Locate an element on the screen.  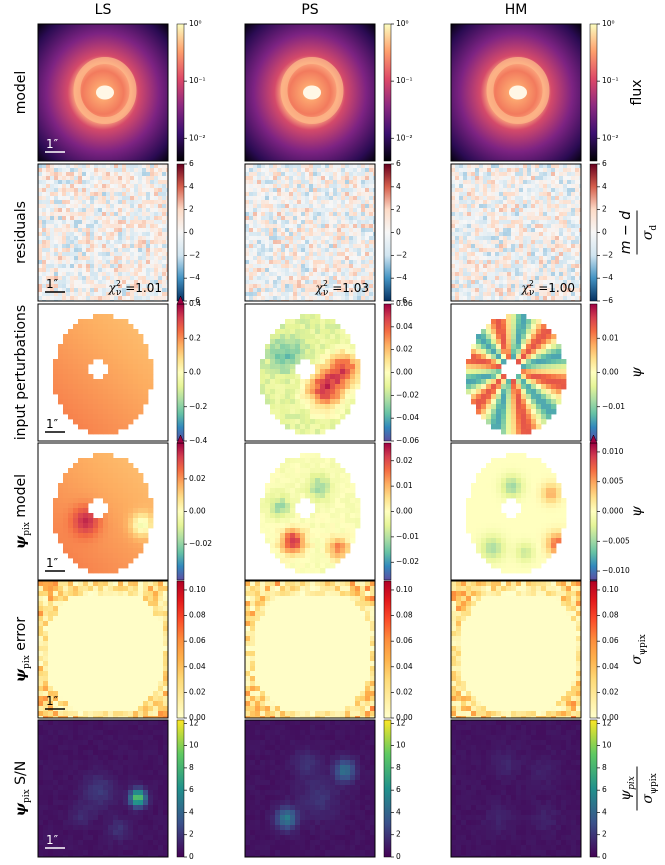
colorbar-tick-label: 6 is located at coordinates (604, 163).